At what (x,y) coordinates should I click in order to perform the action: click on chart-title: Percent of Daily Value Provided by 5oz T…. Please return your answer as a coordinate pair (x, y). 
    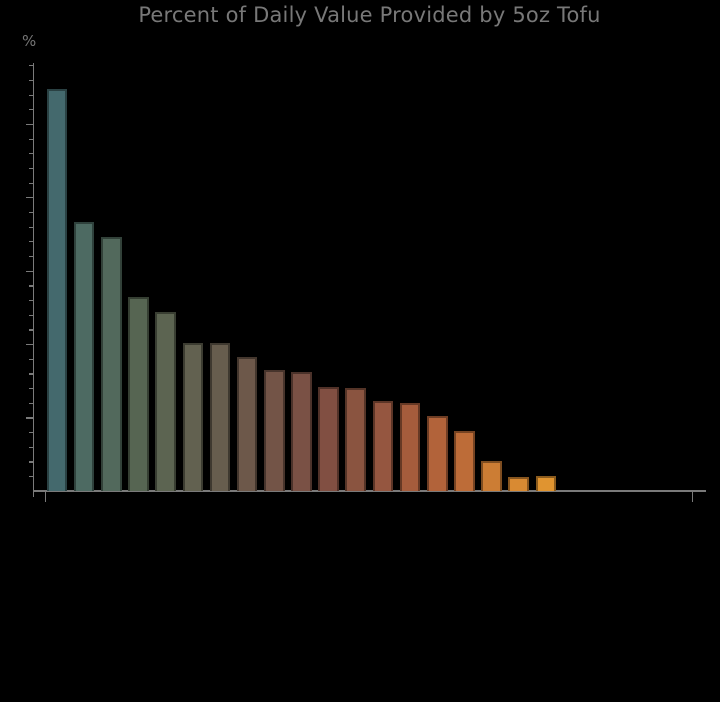
    Looking at the image, I should click on (369, 15).